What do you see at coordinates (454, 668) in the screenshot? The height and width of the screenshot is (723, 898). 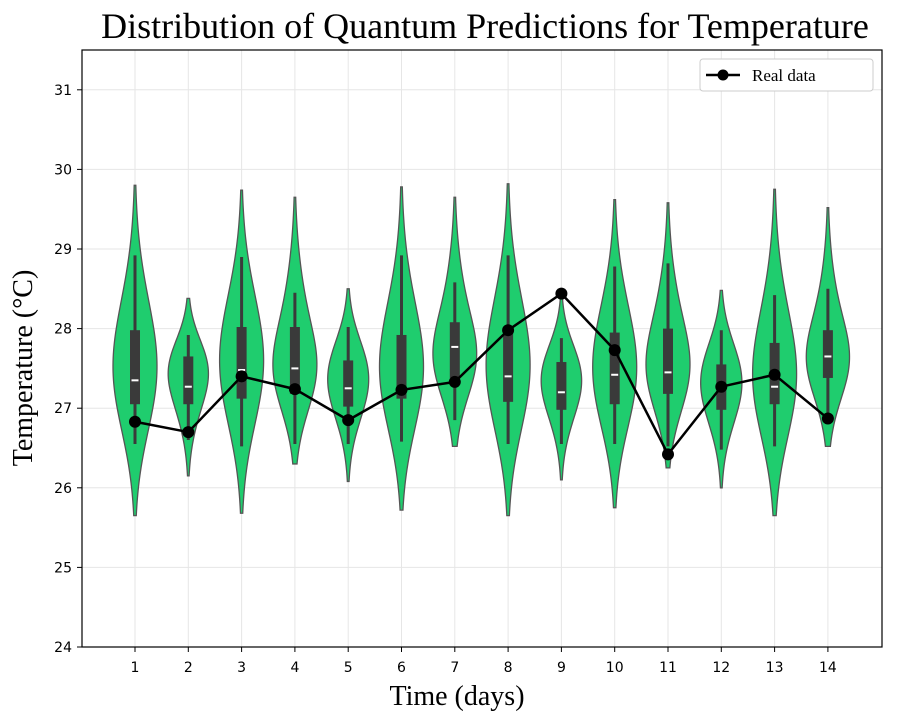 I see `x-tick-label: 7` at bounding box center [454, 668].